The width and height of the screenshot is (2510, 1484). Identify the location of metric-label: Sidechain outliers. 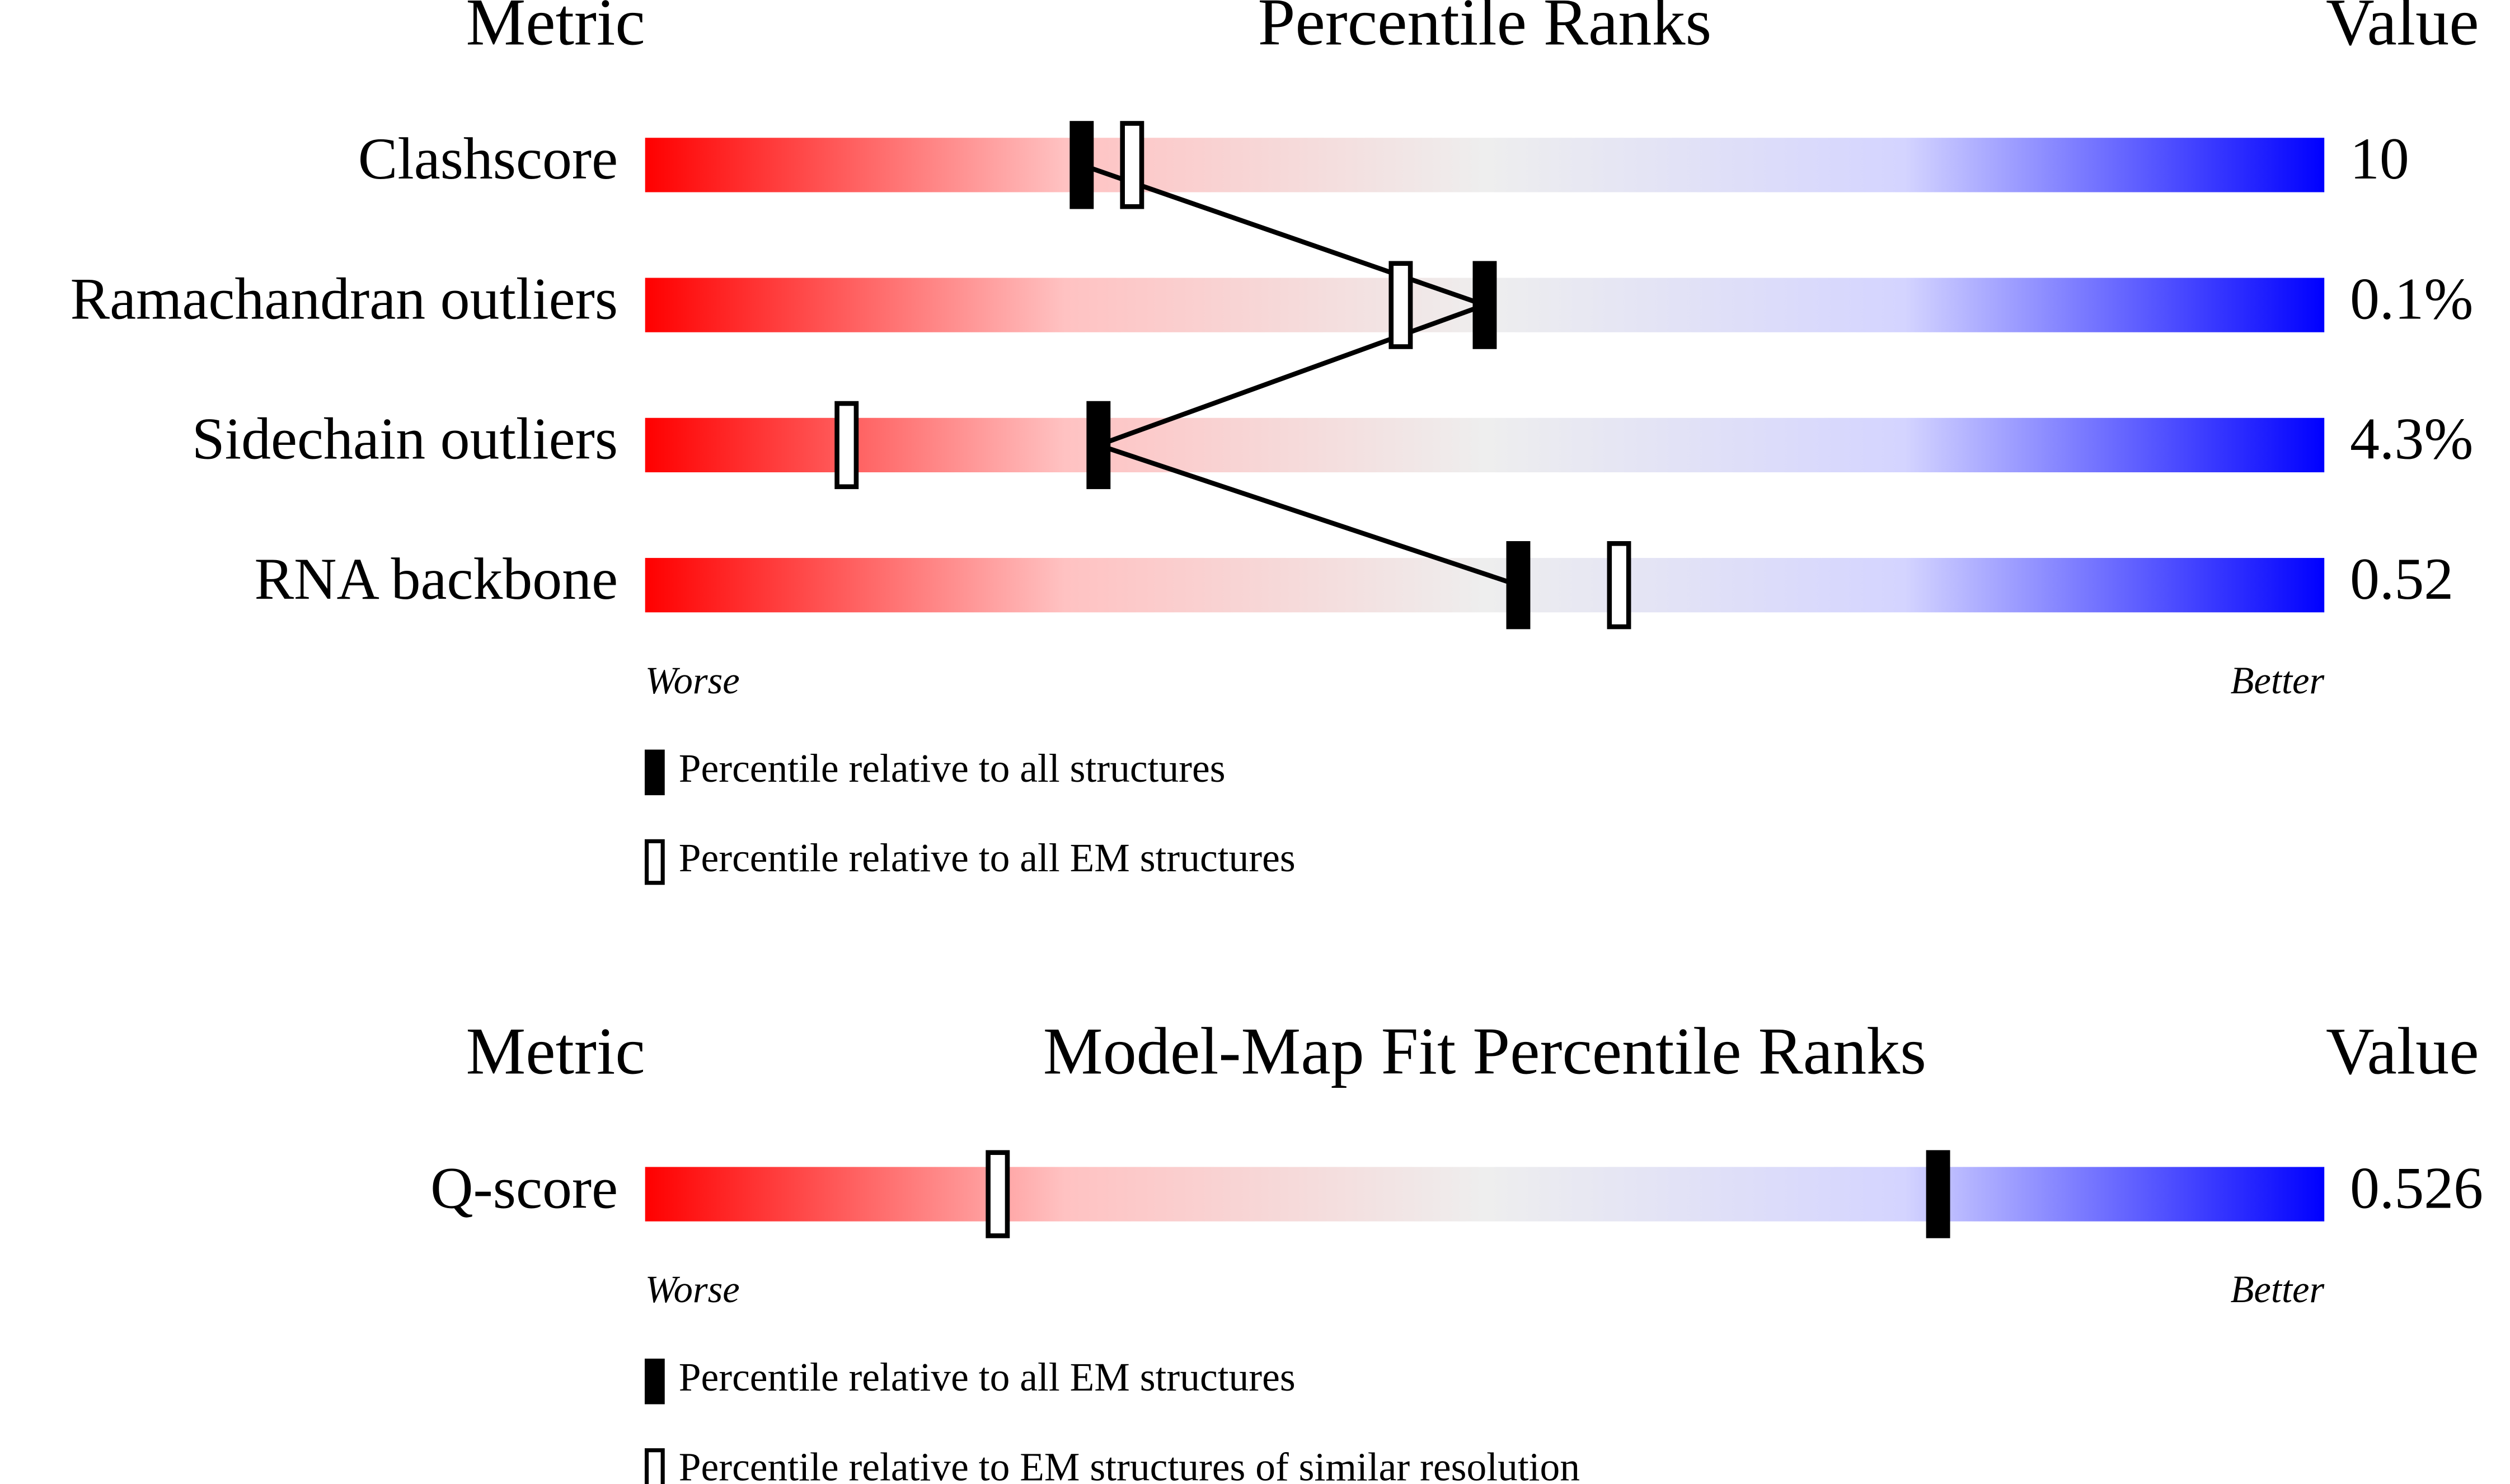
(405, 439).